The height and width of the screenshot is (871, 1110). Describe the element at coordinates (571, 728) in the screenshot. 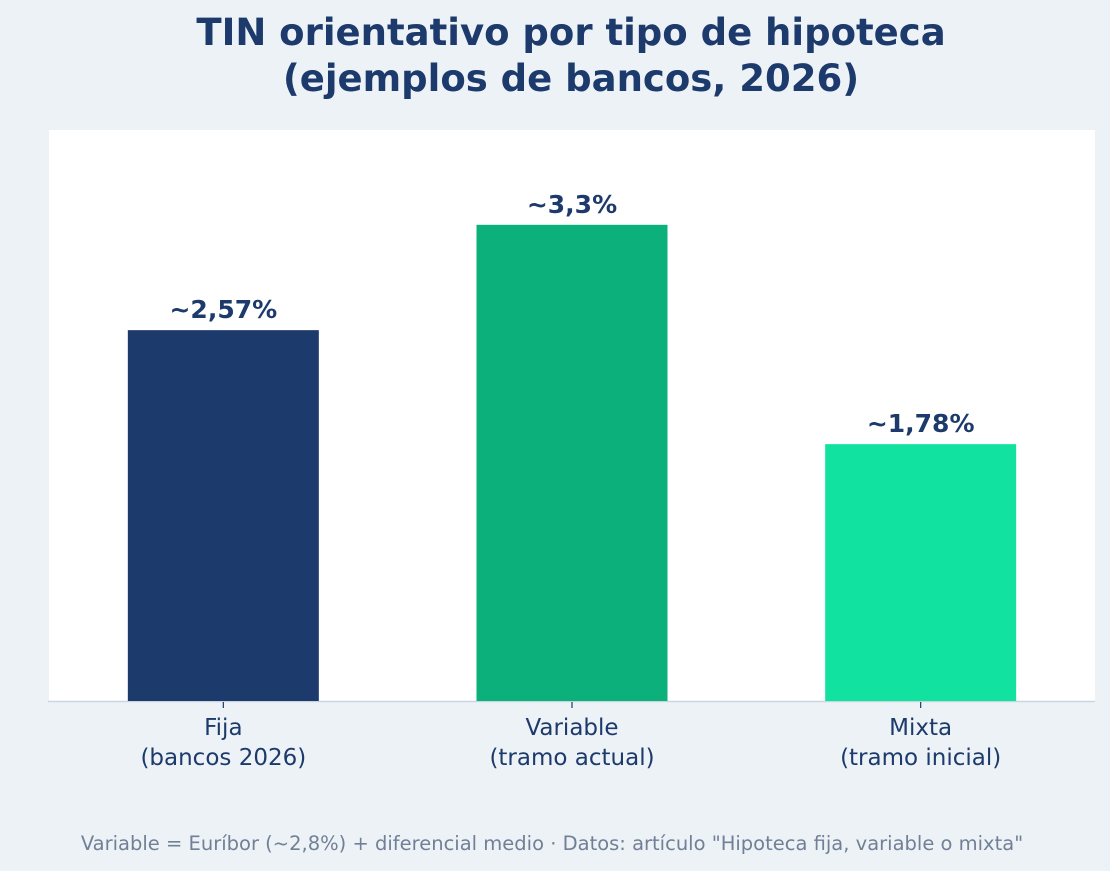

I see `x-tick-label-1-0: Variable` at that location.